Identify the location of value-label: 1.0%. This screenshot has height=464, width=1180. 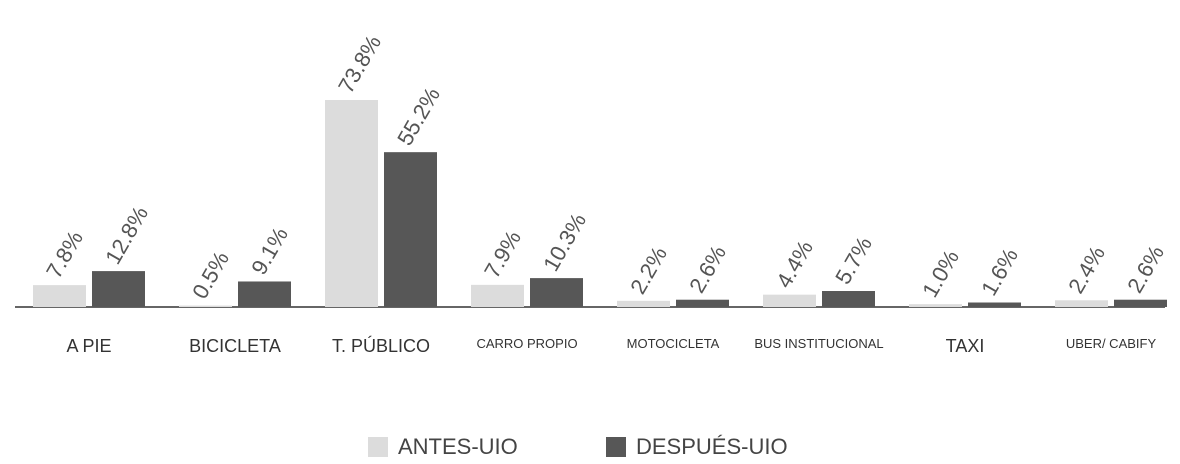
(940, 274).